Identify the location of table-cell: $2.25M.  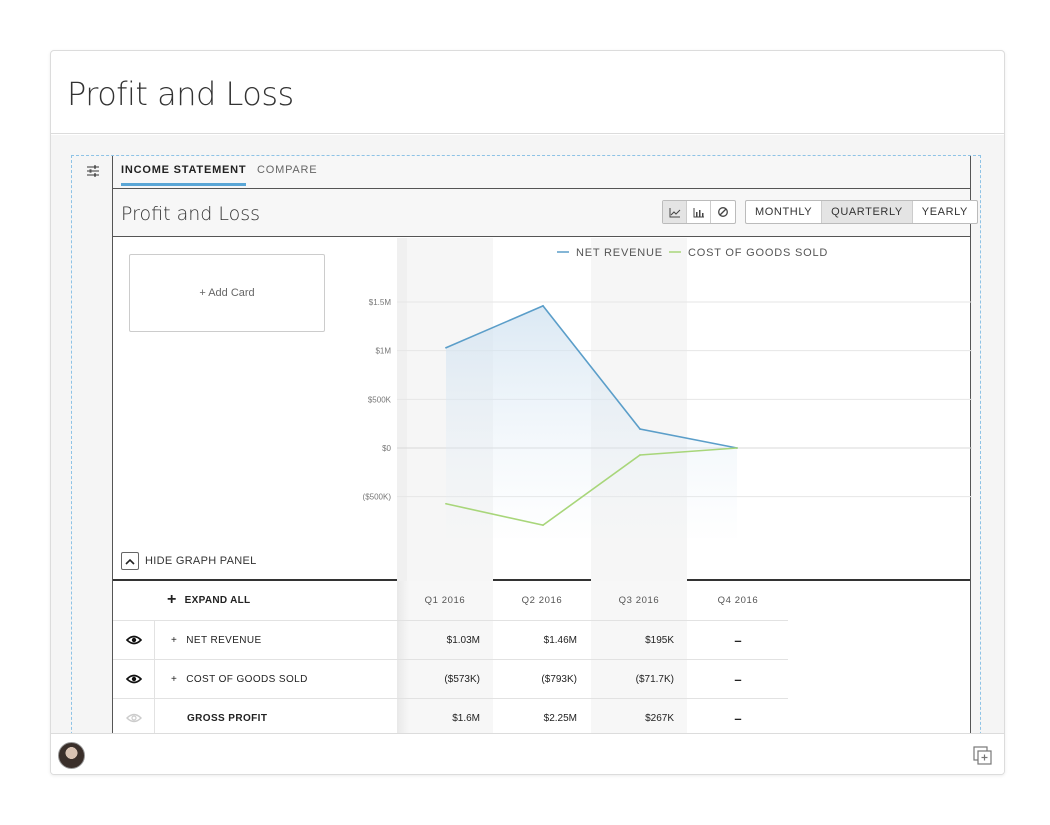
(560, 718).